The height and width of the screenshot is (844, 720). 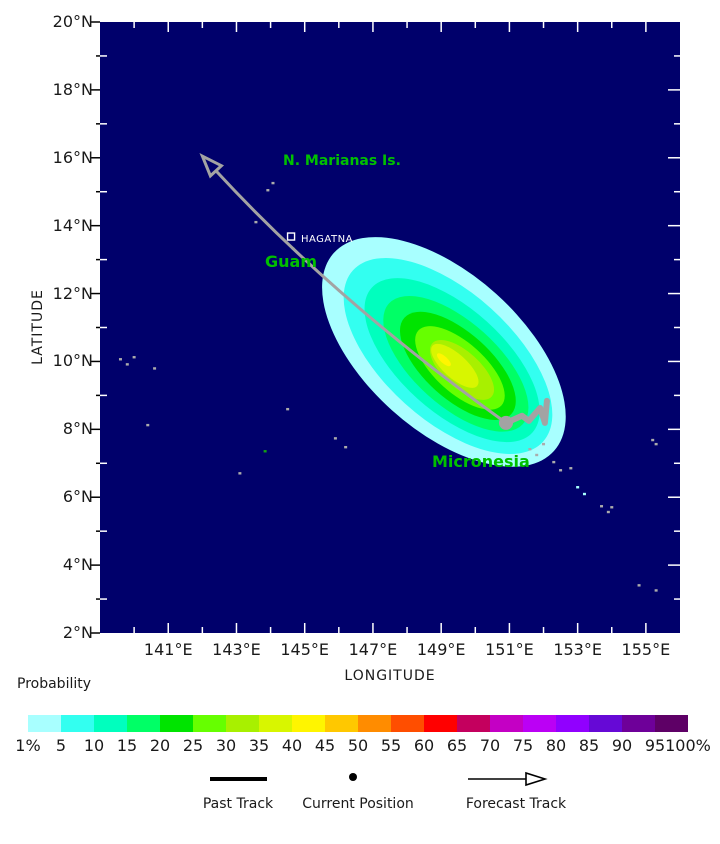 I want to click on x-tick-label: 153°E, so click(x=577, y=649).